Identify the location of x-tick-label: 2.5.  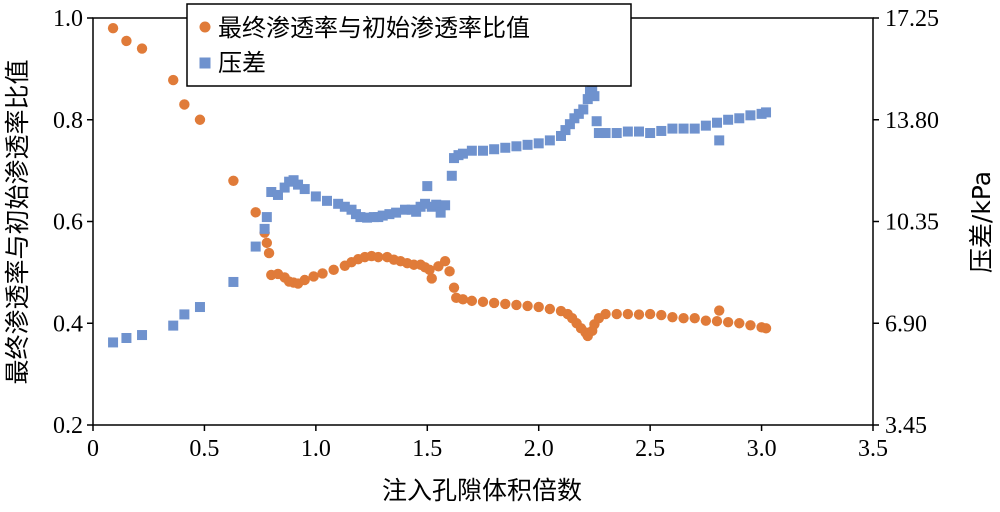
(650, 449).